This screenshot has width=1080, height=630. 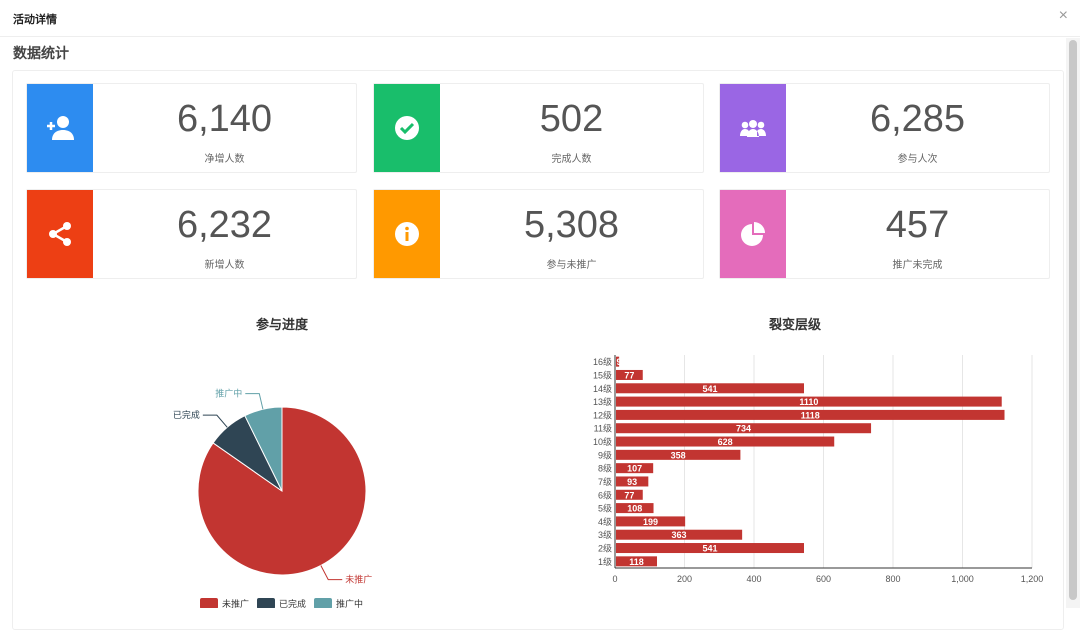 What do you see at coordinates (917, 159) in the screenshot?
I see `stat-label: 参与人次` at bounding box center [917, 159].